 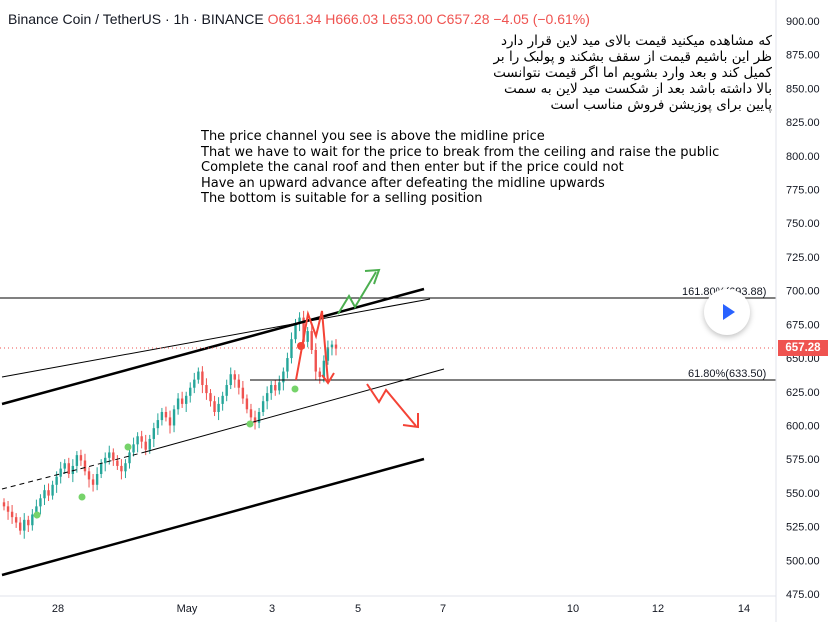 What do you see at coordinates (803, 191) in the screenshot?
I see `price-tick-label: 775.00` at bounding box center [803, 191].